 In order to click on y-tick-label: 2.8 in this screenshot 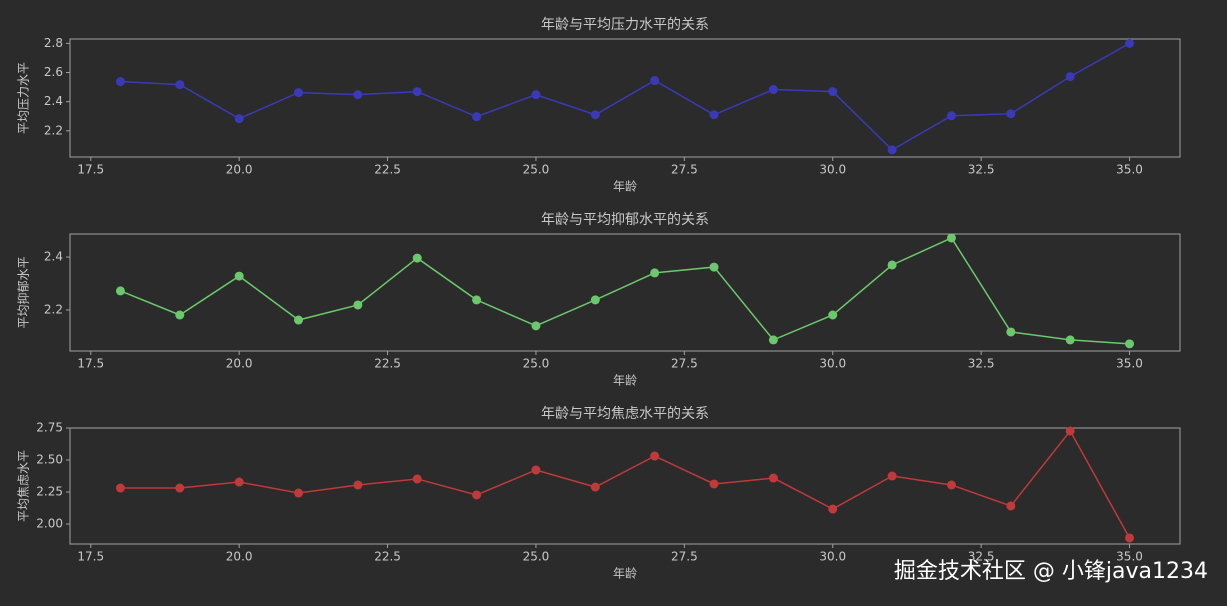, I will do `click(53, 43)`.